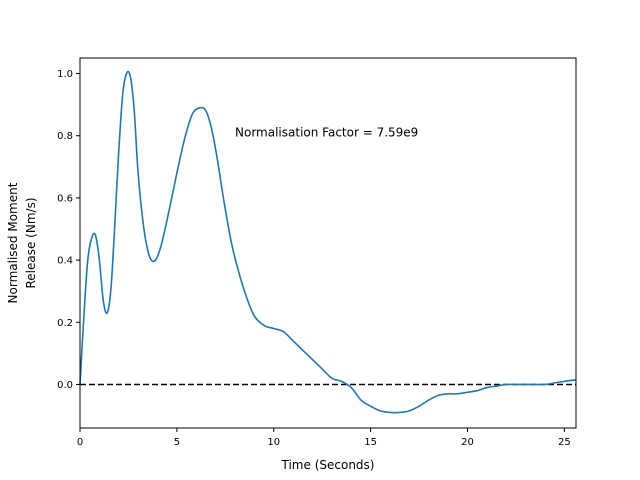 The image size is (640, 480). Describe the element at coordinates (65, 385) in the screenshot. I see `y-tick-label: 0.0` at that location.